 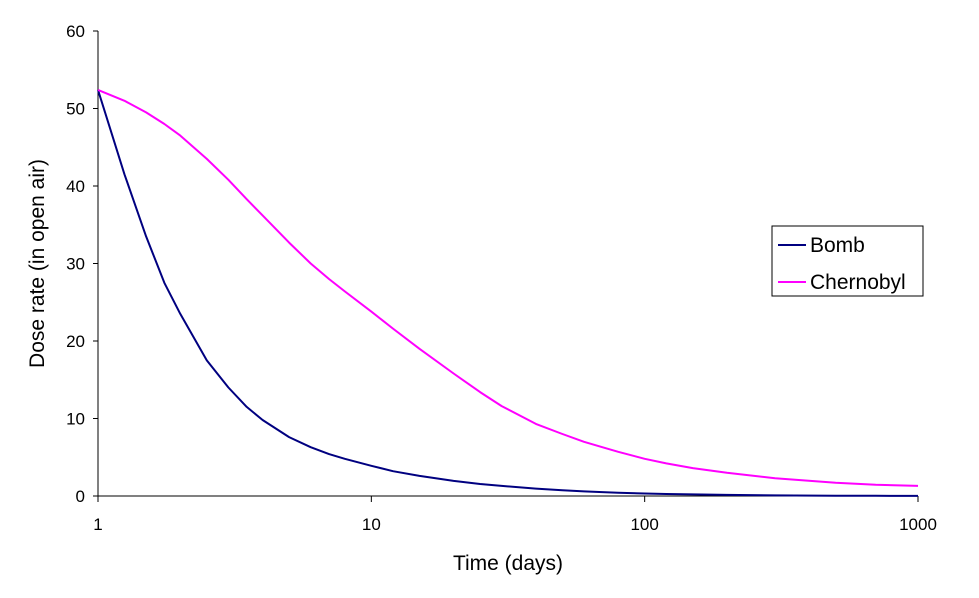 I want to click on y-tick-label: 0, so click(x=80, y=496).